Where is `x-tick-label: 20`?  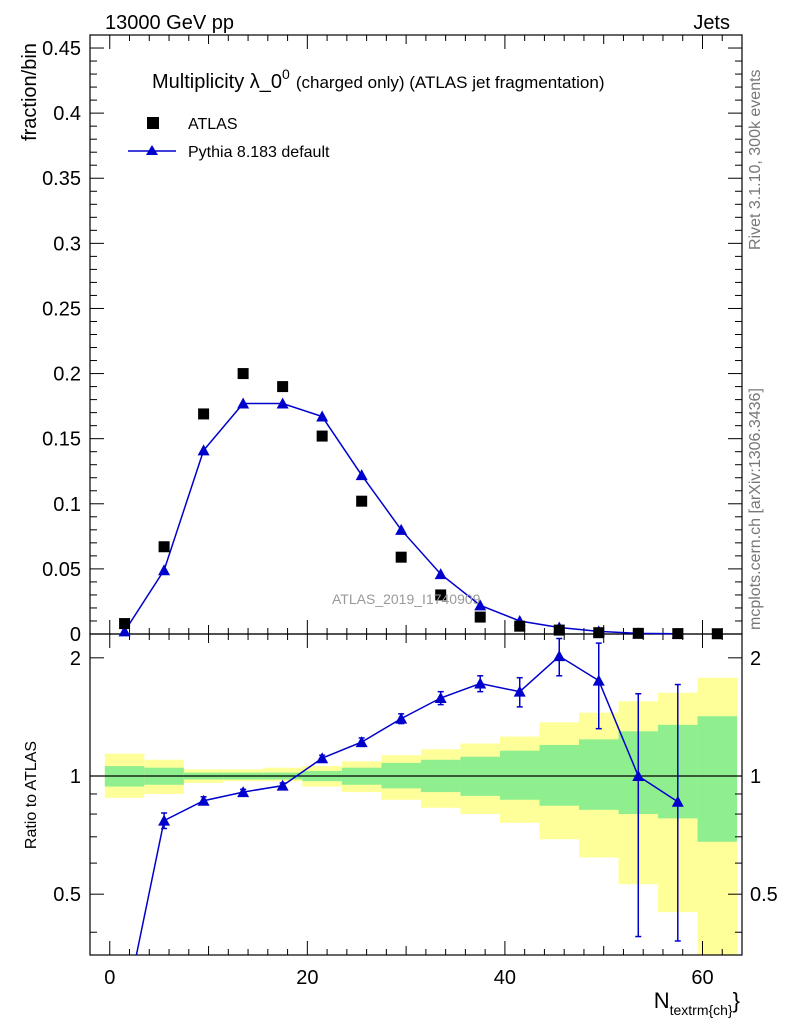
x-tick-label: 20 is located at coordinates (307, 978).